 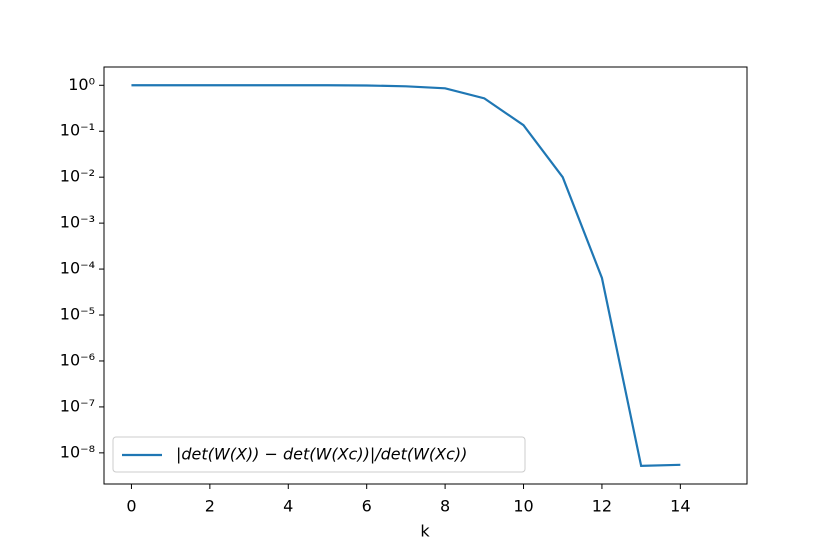 I want to click on legend-label: |det(W(X)) − det(W(Xc))|/det(W(Xc)), so click(x=321, y=454).